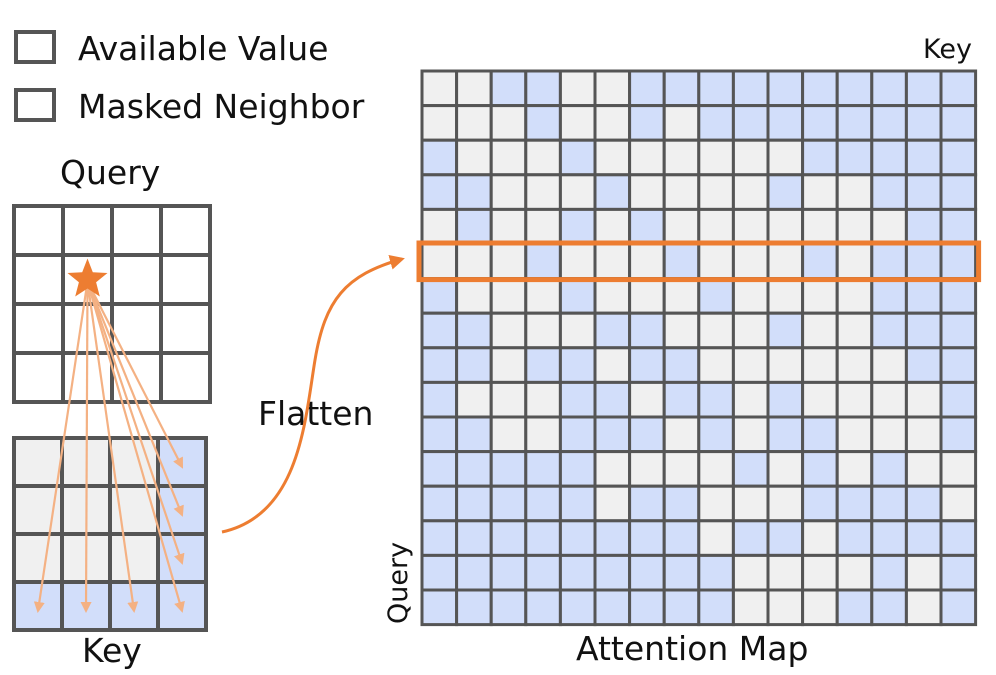  I want to click on key-cell-masked, so click(134, 558).